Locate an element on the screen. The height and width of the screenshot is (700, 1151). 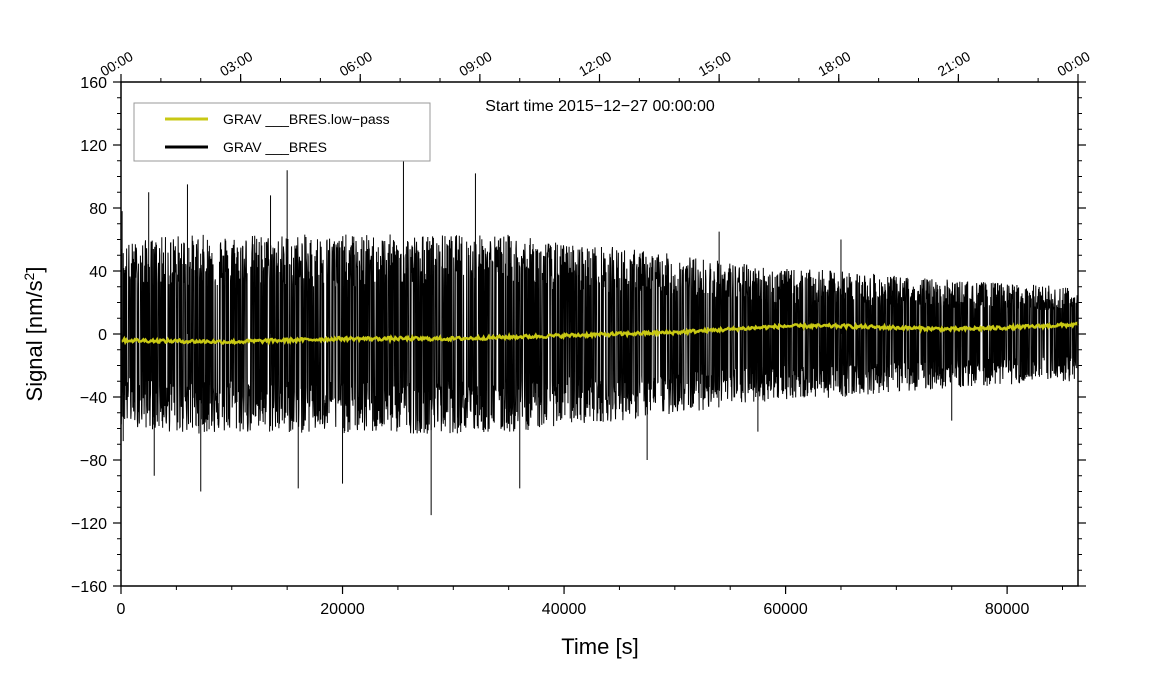
y-tick-label: 40 is located at coordinates (98, 272).